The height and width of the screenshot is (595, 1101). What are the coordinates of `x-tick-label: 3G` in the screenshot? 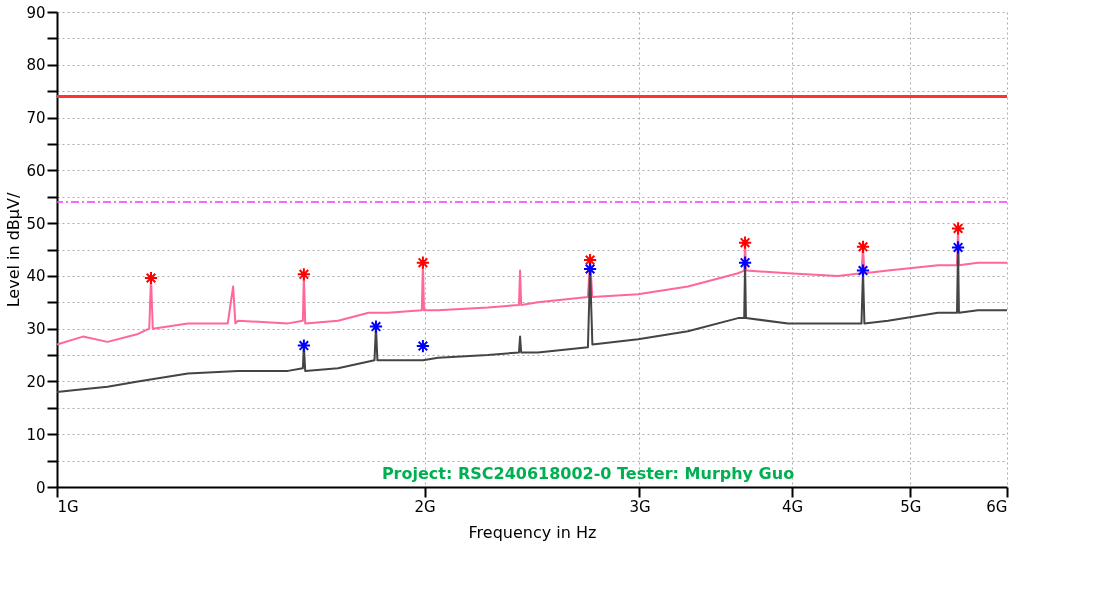 It's located at (640, 506).